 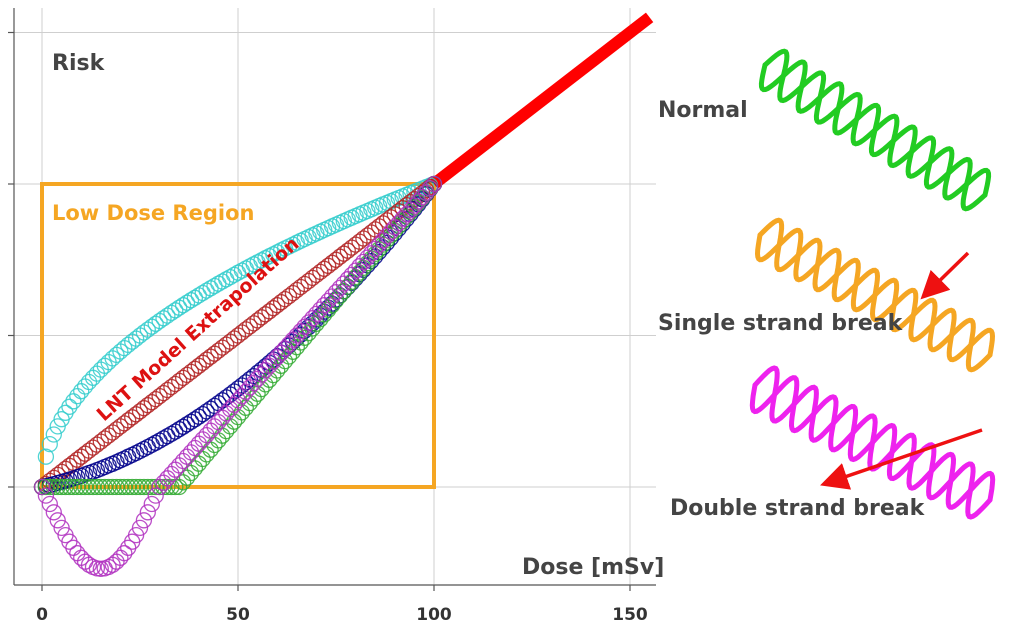 I want to click on x-tick-label-50: 50, so click(x=238, y=615).